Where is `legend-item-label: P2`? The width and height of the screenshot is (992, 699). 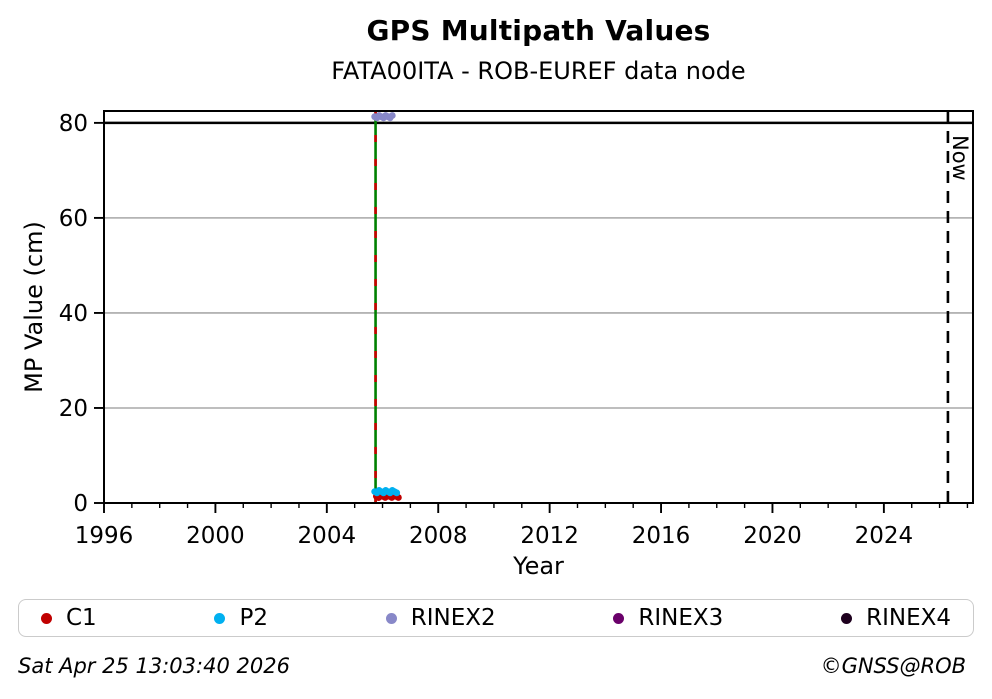
legend-item-label: P2 is located at coordinates (253, 618).